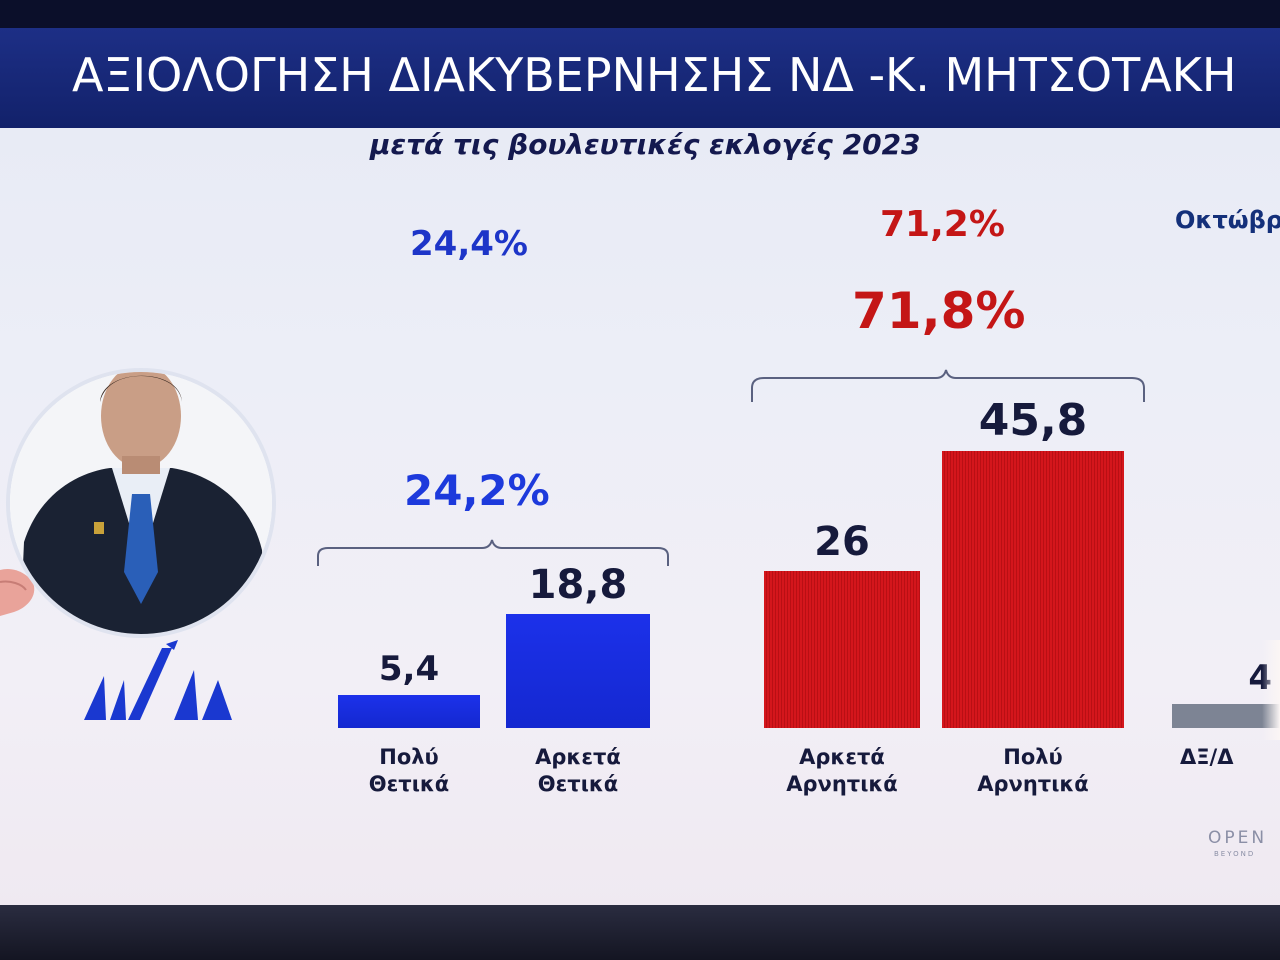  What do you see at coordinates (1235, 854) in the screenshot?
I see `channel-logo-tagline: BEYOND` at bounding box center [1235, 854].